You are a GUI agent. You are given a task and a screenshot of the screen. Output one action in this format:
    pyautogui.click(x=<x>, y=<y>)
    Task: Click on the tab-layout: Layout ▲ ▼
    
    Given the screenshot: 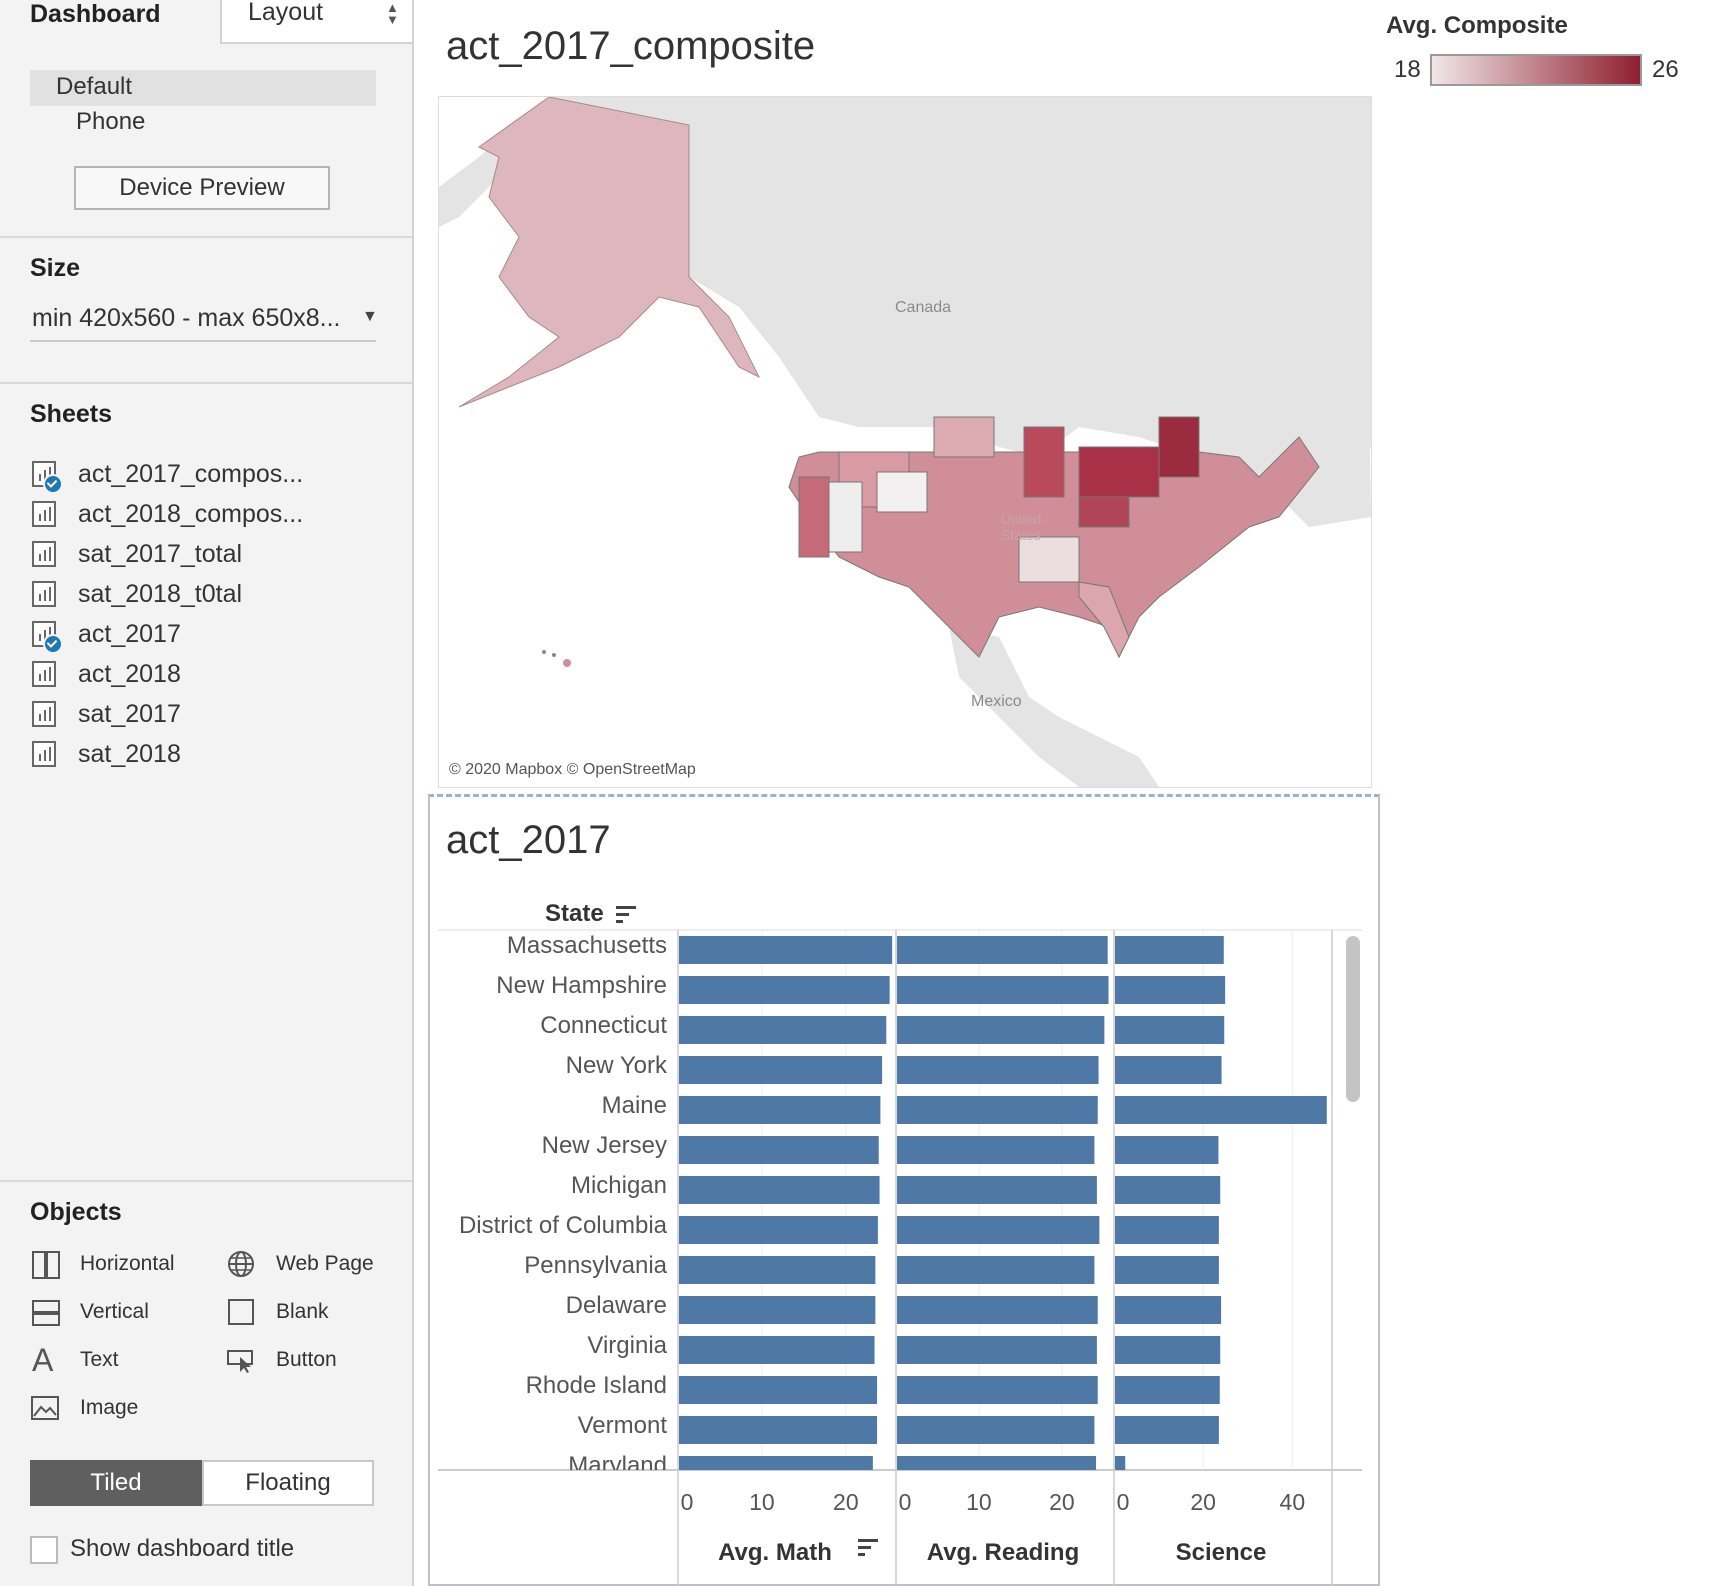 What is the action you would take?
    pyautogui.click(x=316, y=22)
    